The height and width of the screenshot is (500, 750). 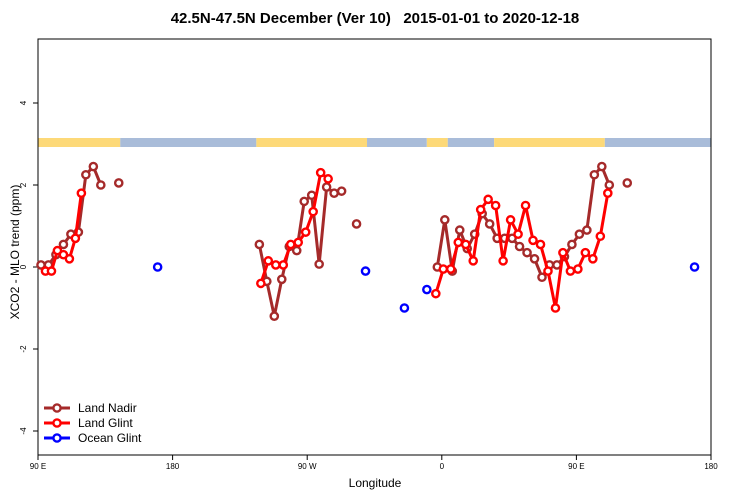 What do you see at coordinates (23, 184) in the screenshot?
I see `y-tick-label: 2` at bounding box center [23, 184].